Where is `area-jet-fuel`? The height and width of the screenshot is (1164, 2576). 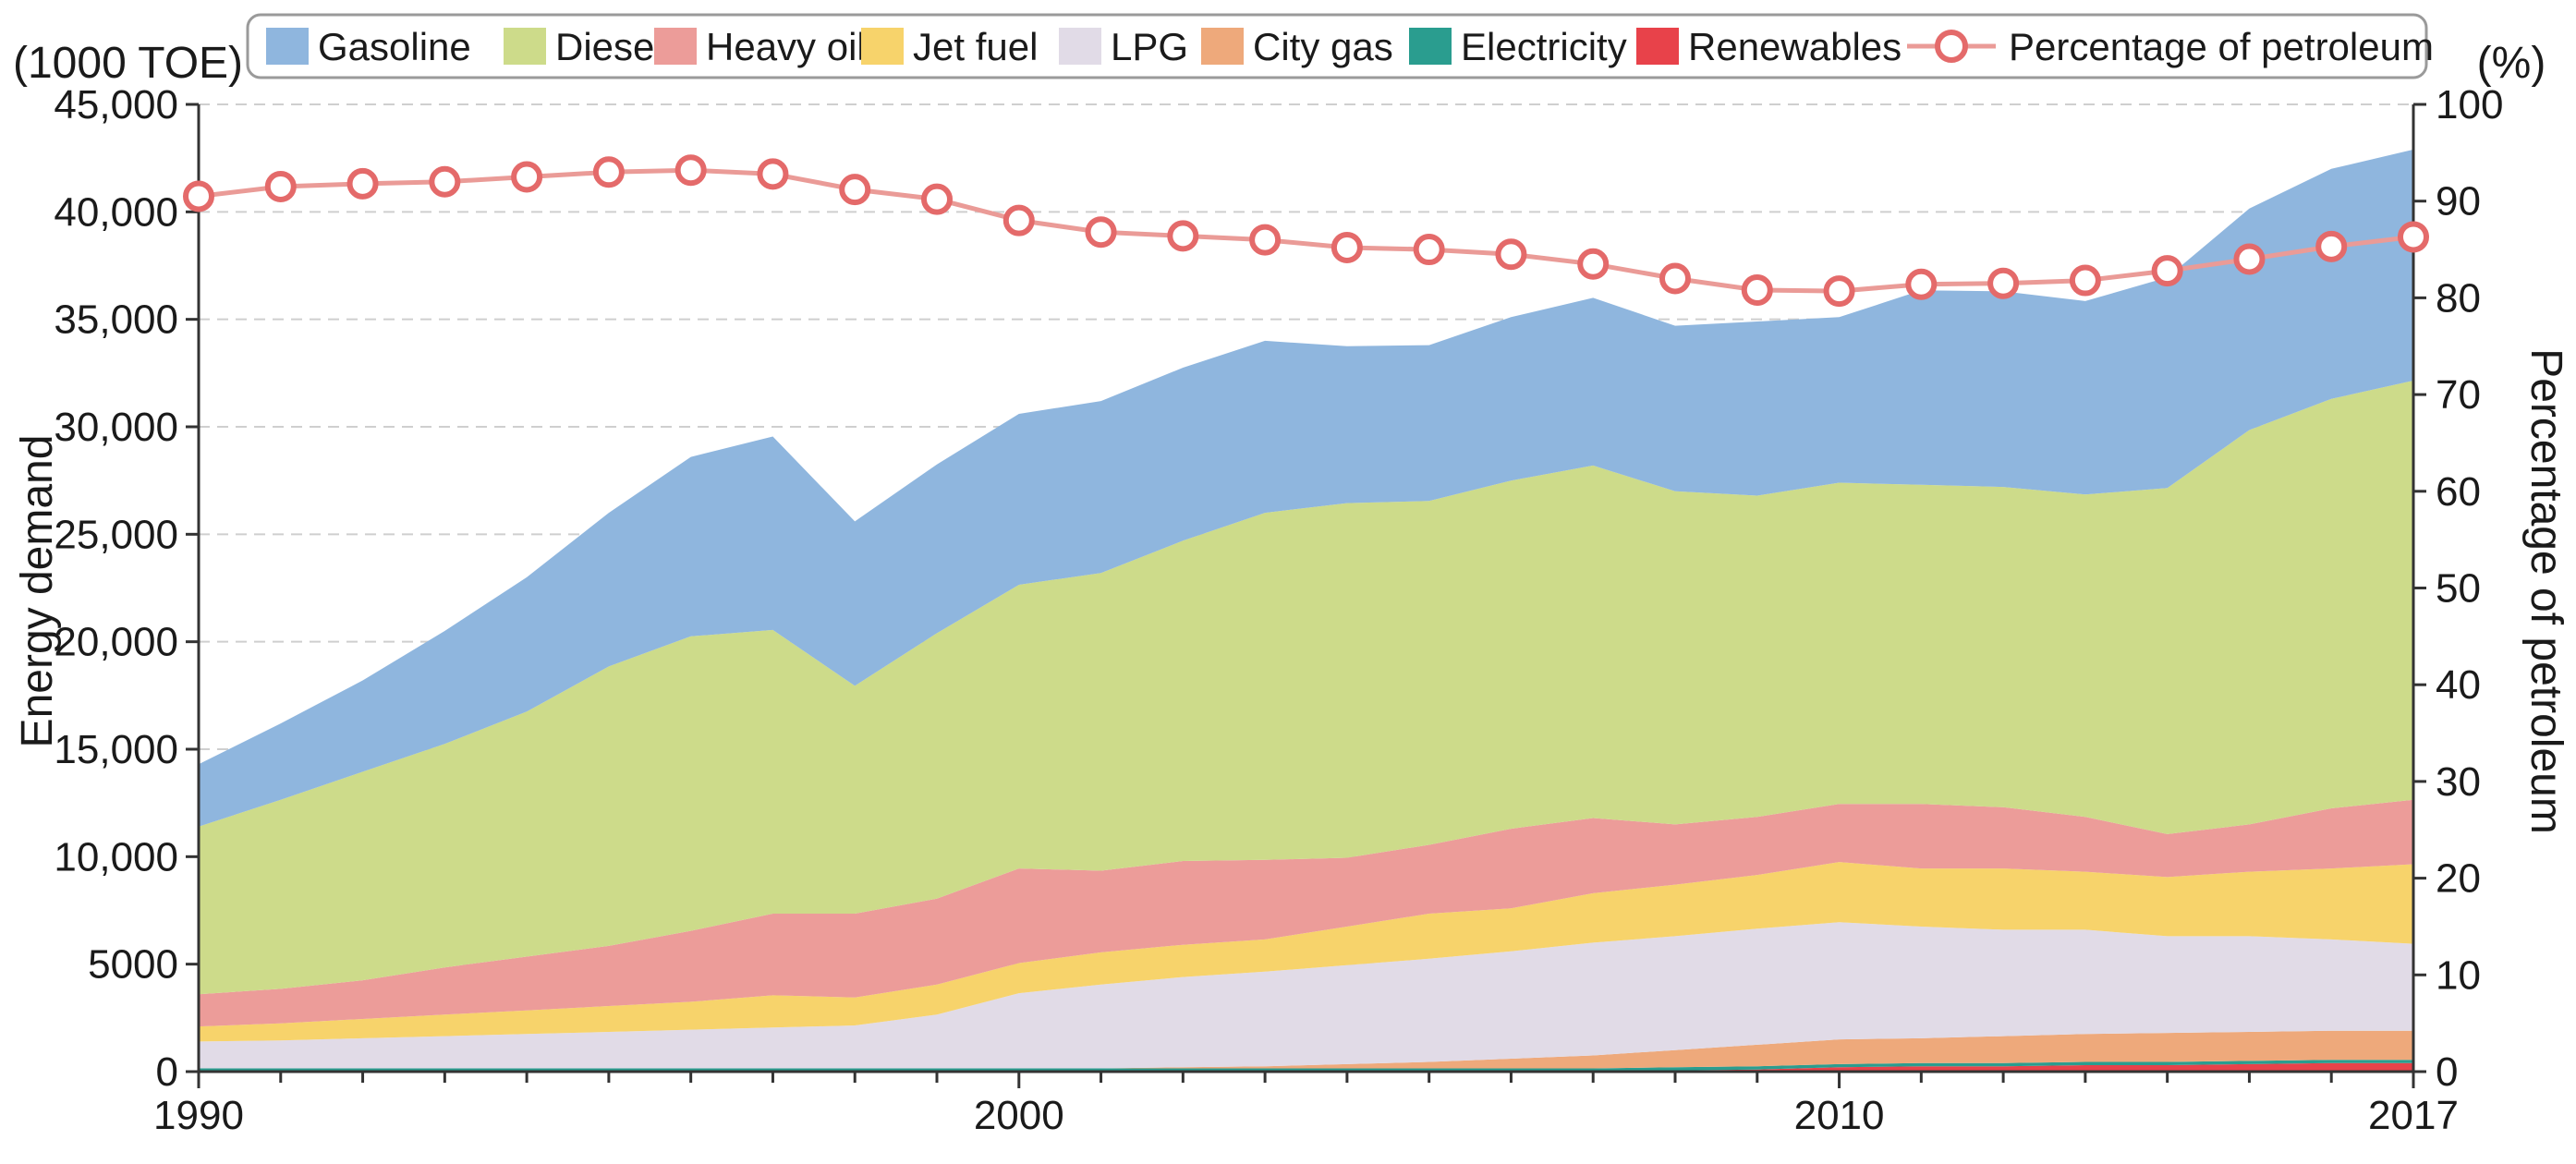
area-jet-fuel is located at coordinates (1306, 952).